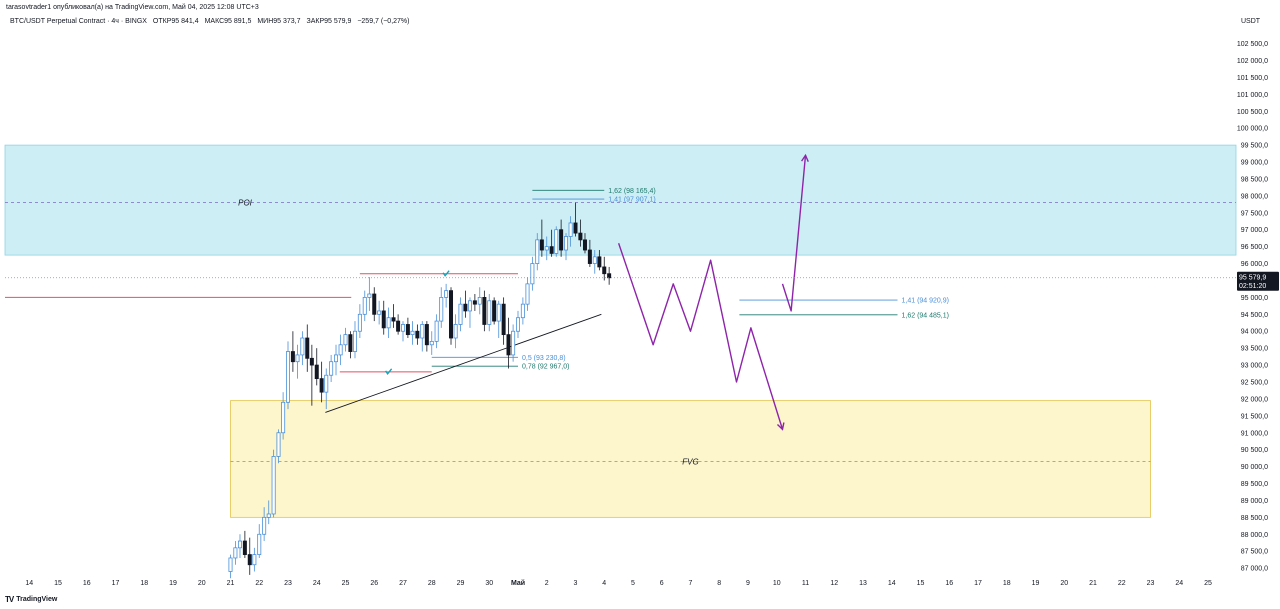  I want to click on tradingview-logo: TV TradingView, so click(31, 599).